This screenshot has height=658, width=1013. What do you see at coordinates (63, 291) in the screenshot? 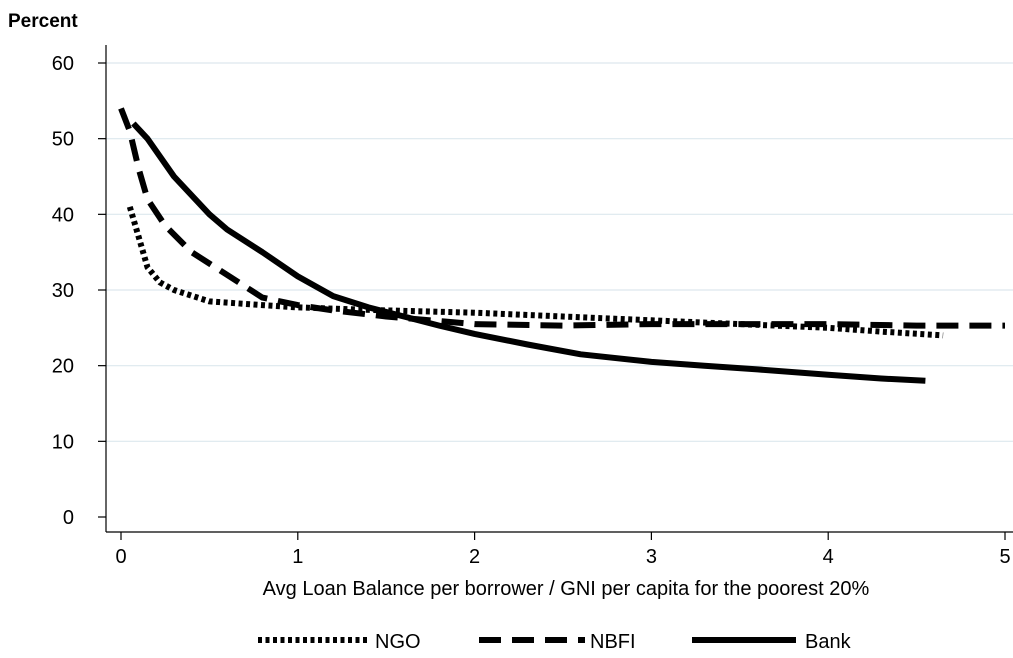
I see `y-tick-label-30: 30` at bounding box center [63, 291].